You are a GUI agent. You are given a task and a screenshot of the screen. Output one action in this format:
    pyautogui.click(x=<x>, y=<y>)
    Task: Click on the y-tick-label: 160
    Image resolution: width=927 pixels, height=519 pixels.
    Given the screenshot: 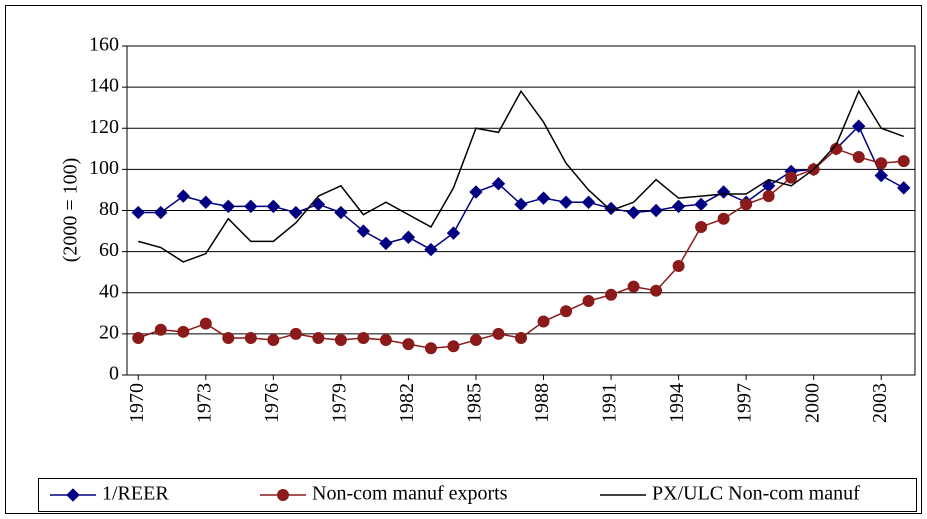 What is the action you would take?
    pyautogui.click(x=104, y=45)
    